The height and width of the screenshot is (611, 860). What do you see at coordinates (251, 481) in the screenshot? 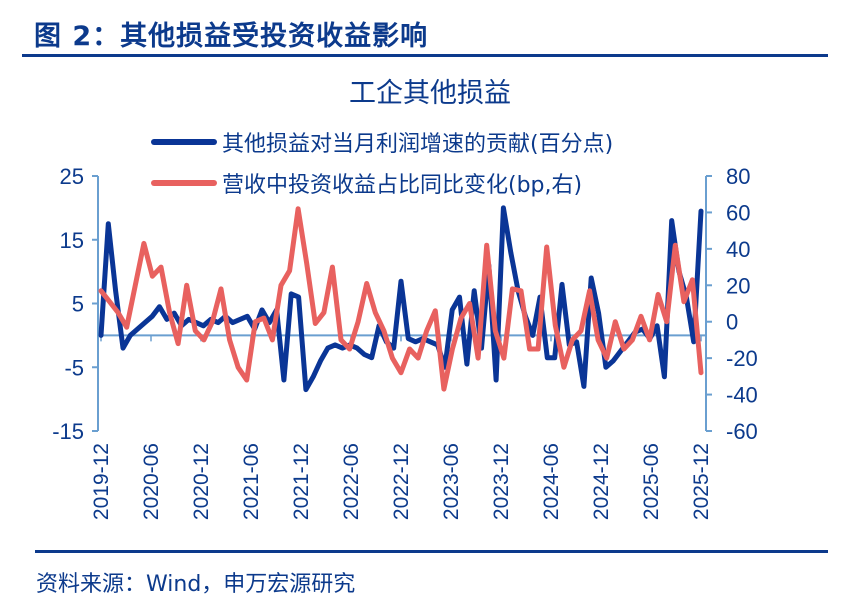
I see `x-tick-label: 2021-06` at bounding box center [251, 481].